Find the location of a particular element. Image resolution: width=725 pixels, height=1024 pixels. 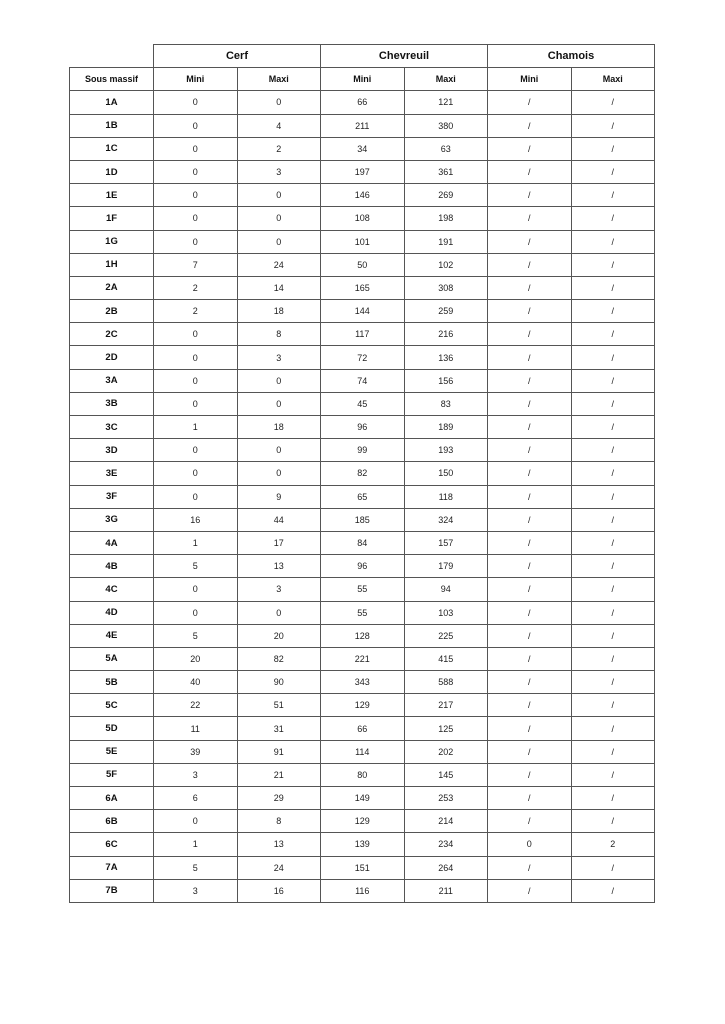

cell-chevreuil-mini: 50 is located at coordinates (362, 264).